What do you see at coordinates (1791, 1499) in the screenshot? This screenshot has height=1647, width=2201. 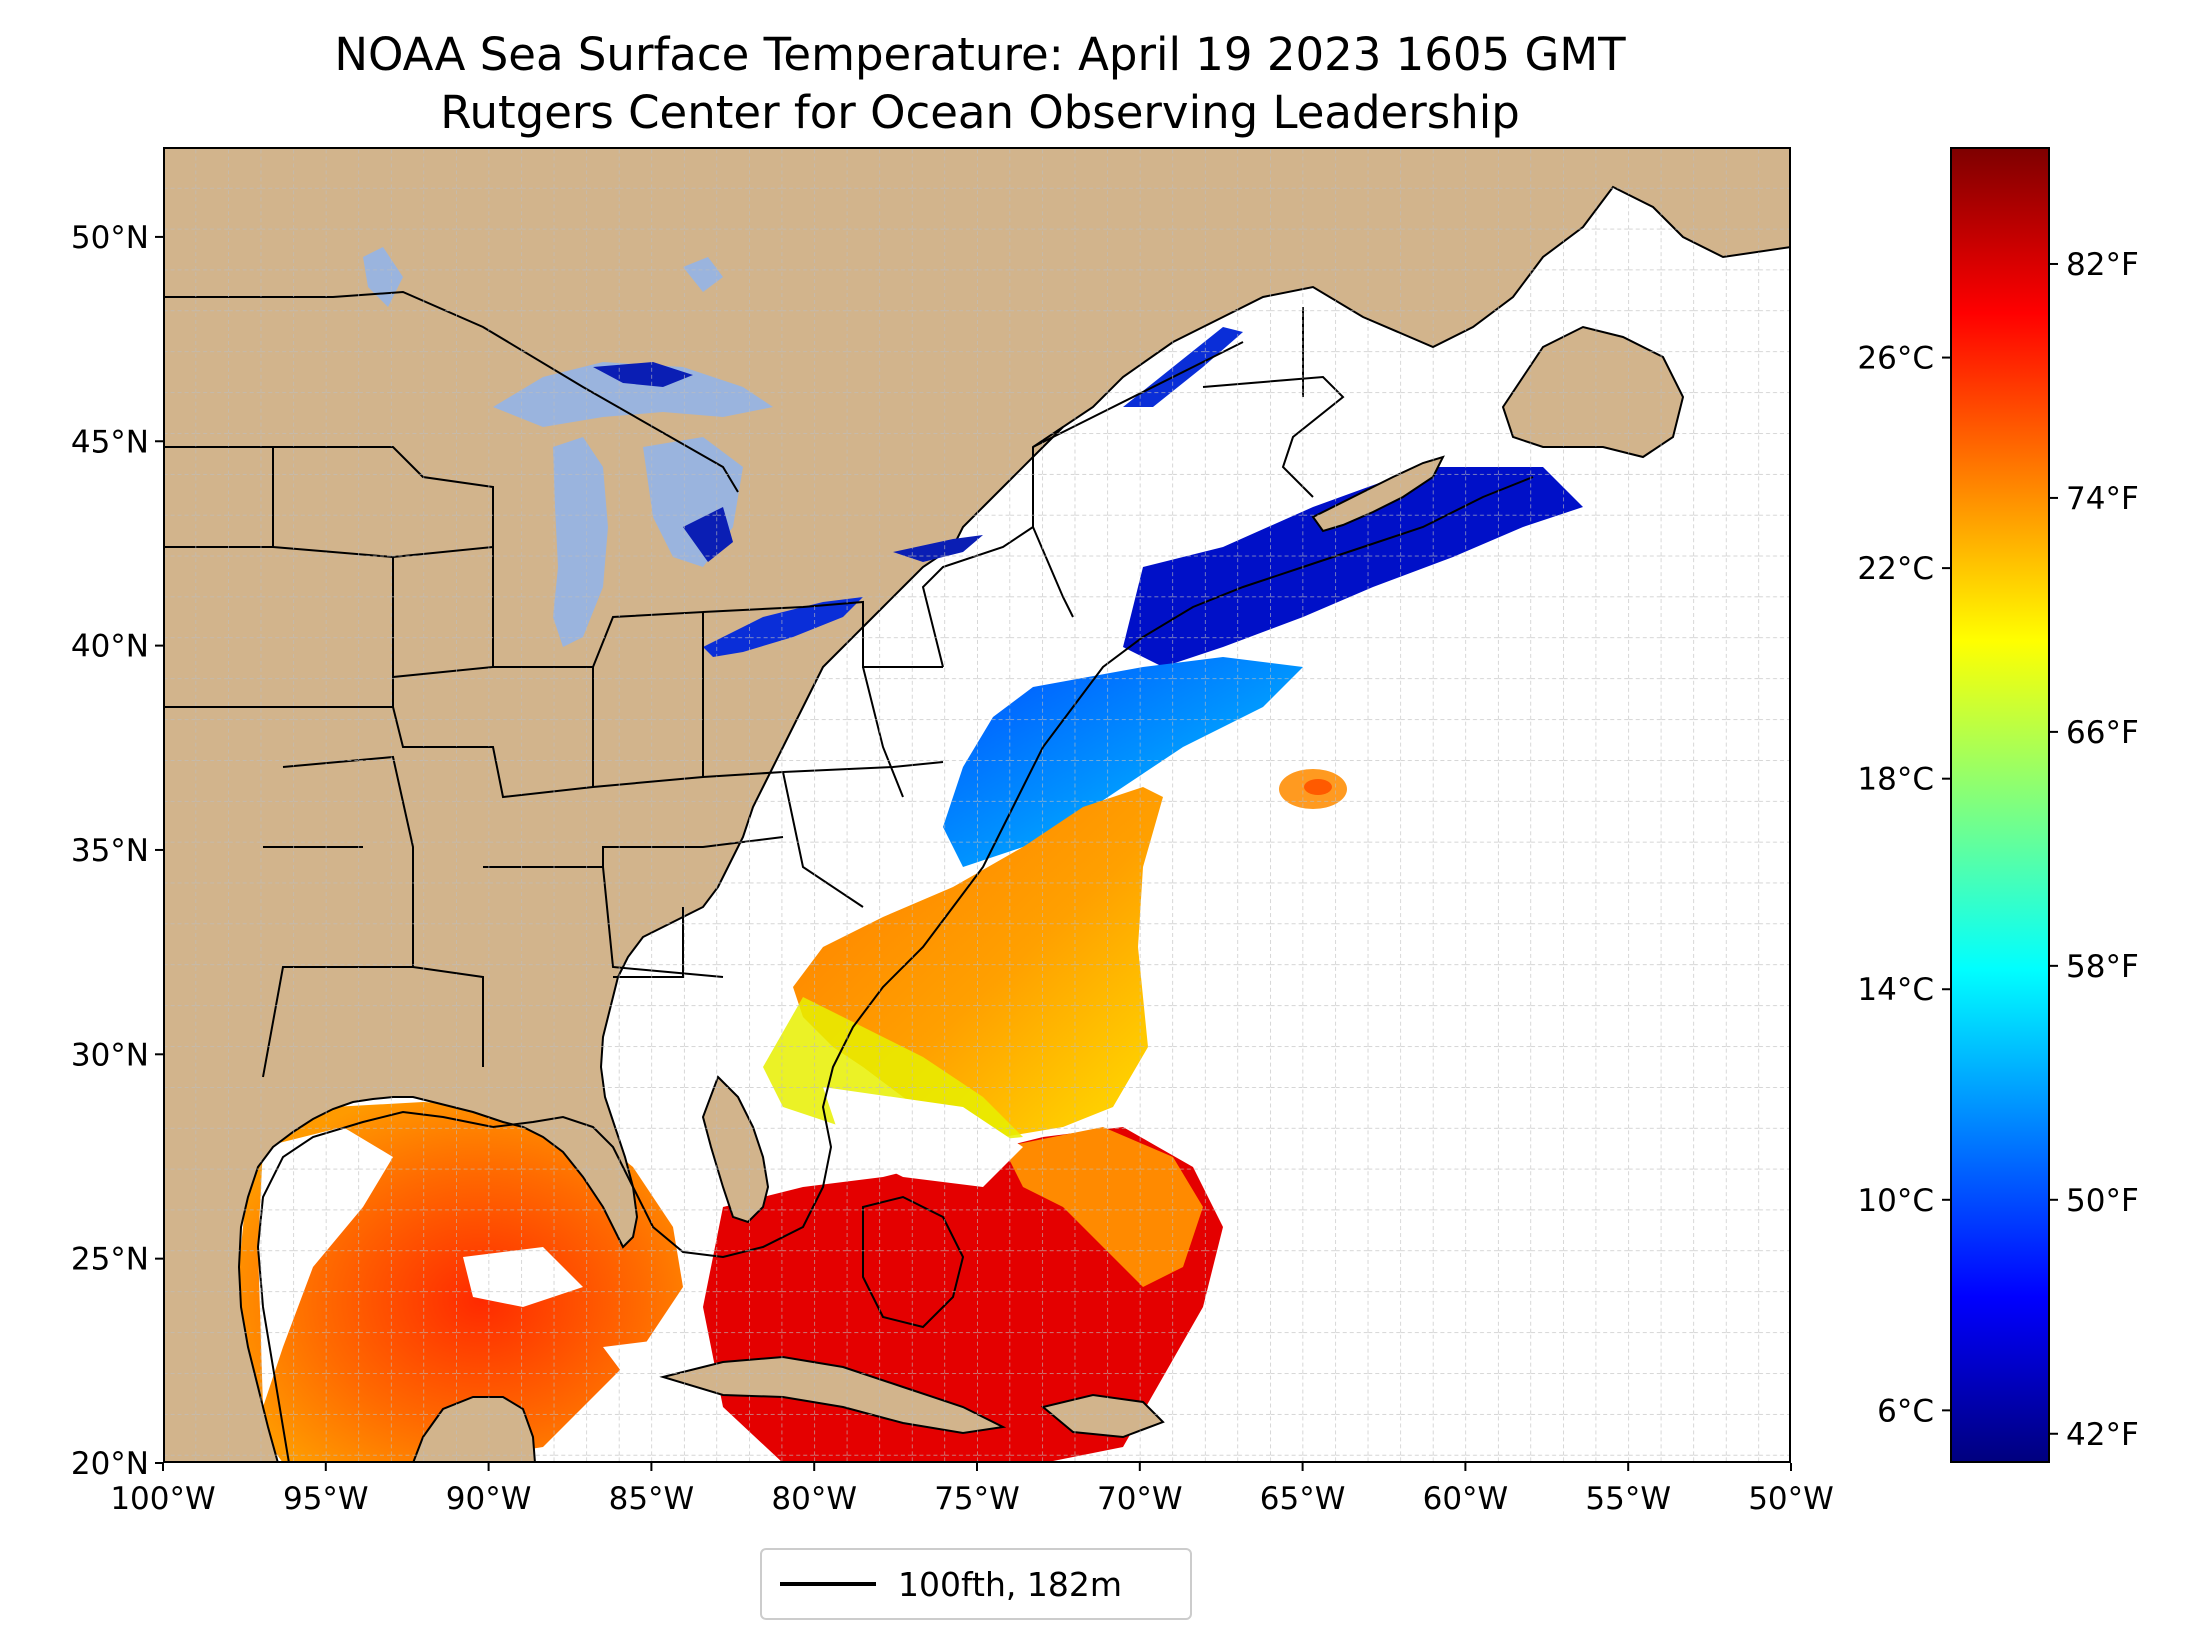 I see `lon-tick-label: 50°W` at bounding box center [1791, 1499].